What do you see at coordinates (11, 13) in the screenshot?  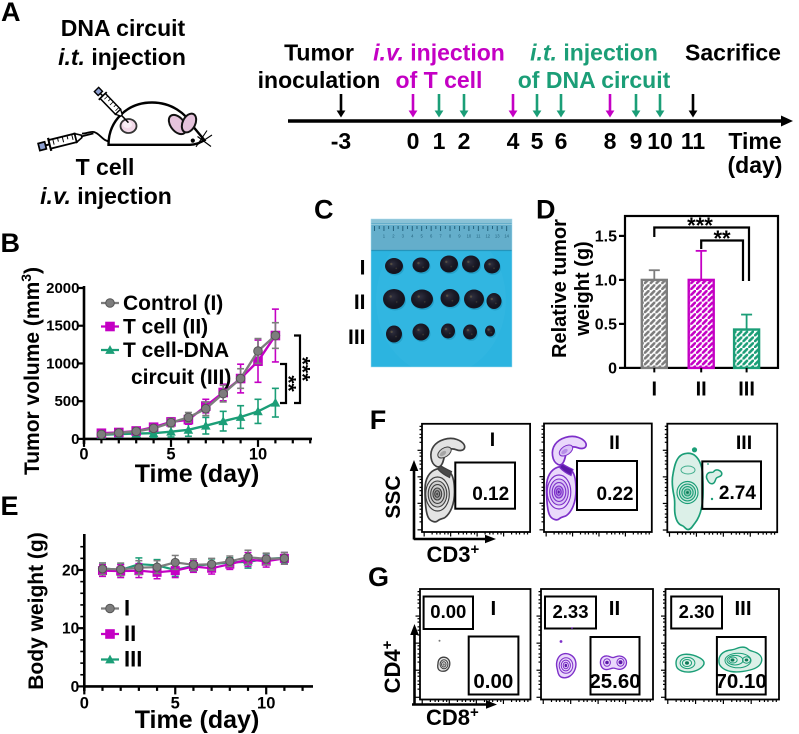 I see `svg-text: A` at bounding box center [11, 13].